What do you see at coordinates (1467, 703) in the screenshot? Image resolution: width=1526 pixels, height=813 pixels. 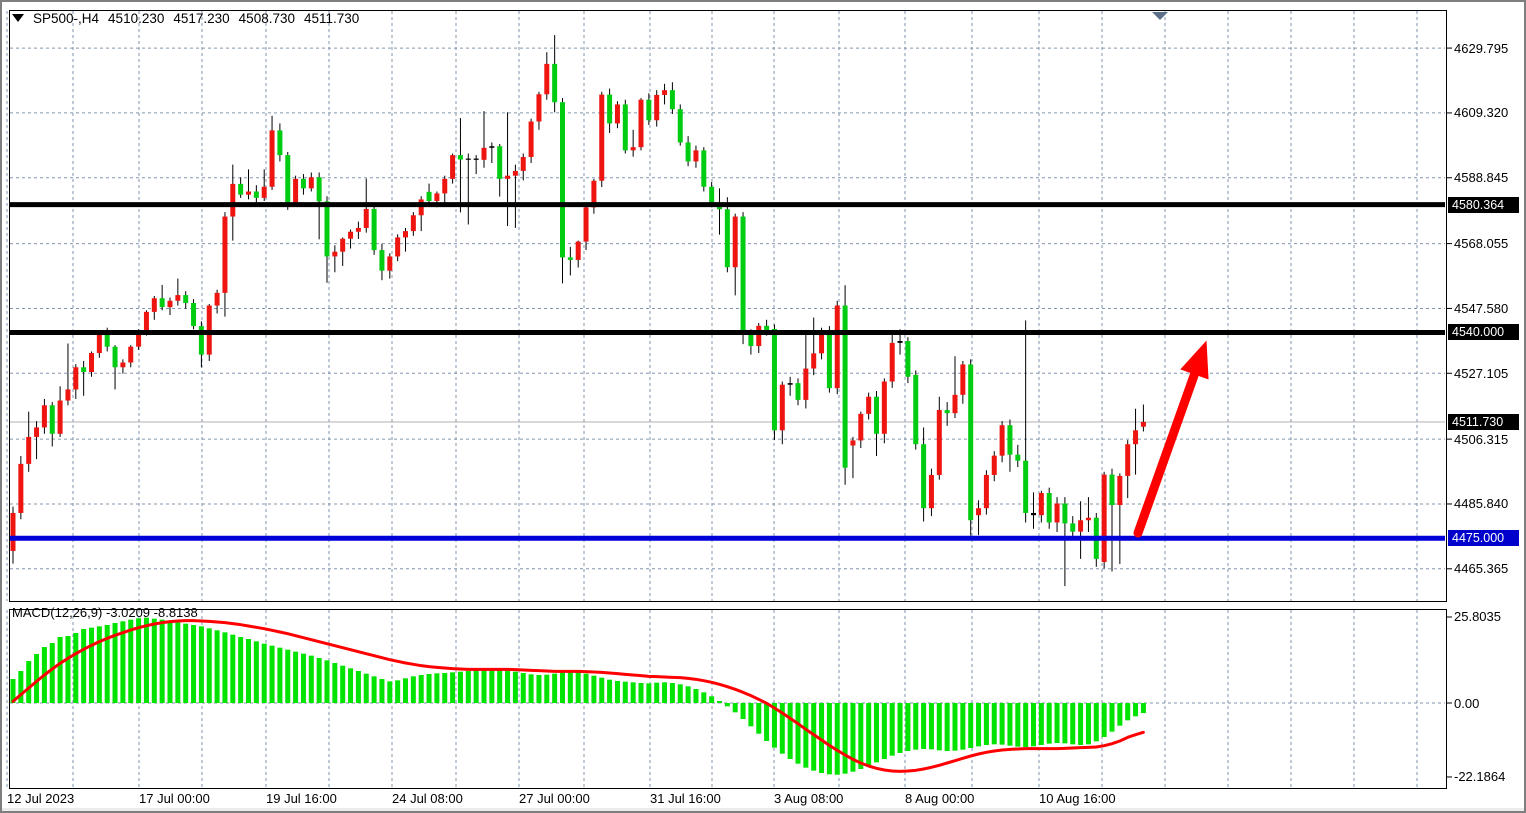 I see `macd-tick-label: 0.00` at bounding box center [1467, 703].